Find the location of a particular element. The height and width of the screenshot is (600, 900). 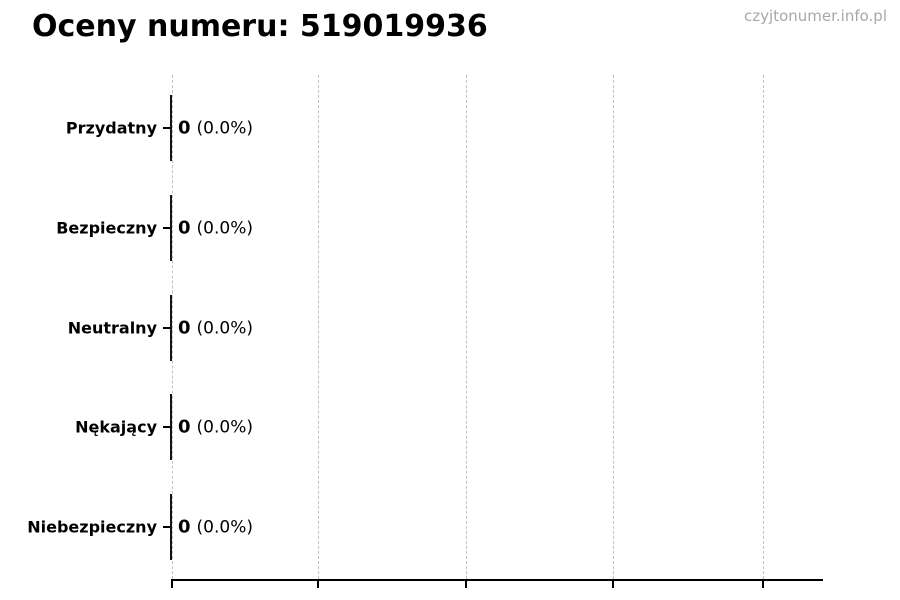

bar-row: Bezpieczny 0 (0.0%) is located at coordinates (450, 228).